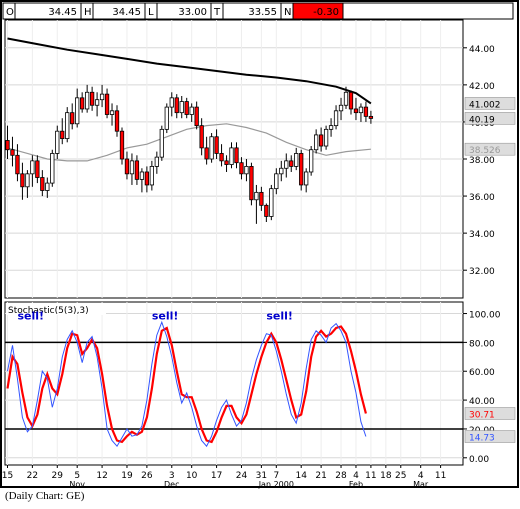  Describe the element at coordinates (10, 12) in the screenshot. I see `ohlc-key-o: O` at that location.